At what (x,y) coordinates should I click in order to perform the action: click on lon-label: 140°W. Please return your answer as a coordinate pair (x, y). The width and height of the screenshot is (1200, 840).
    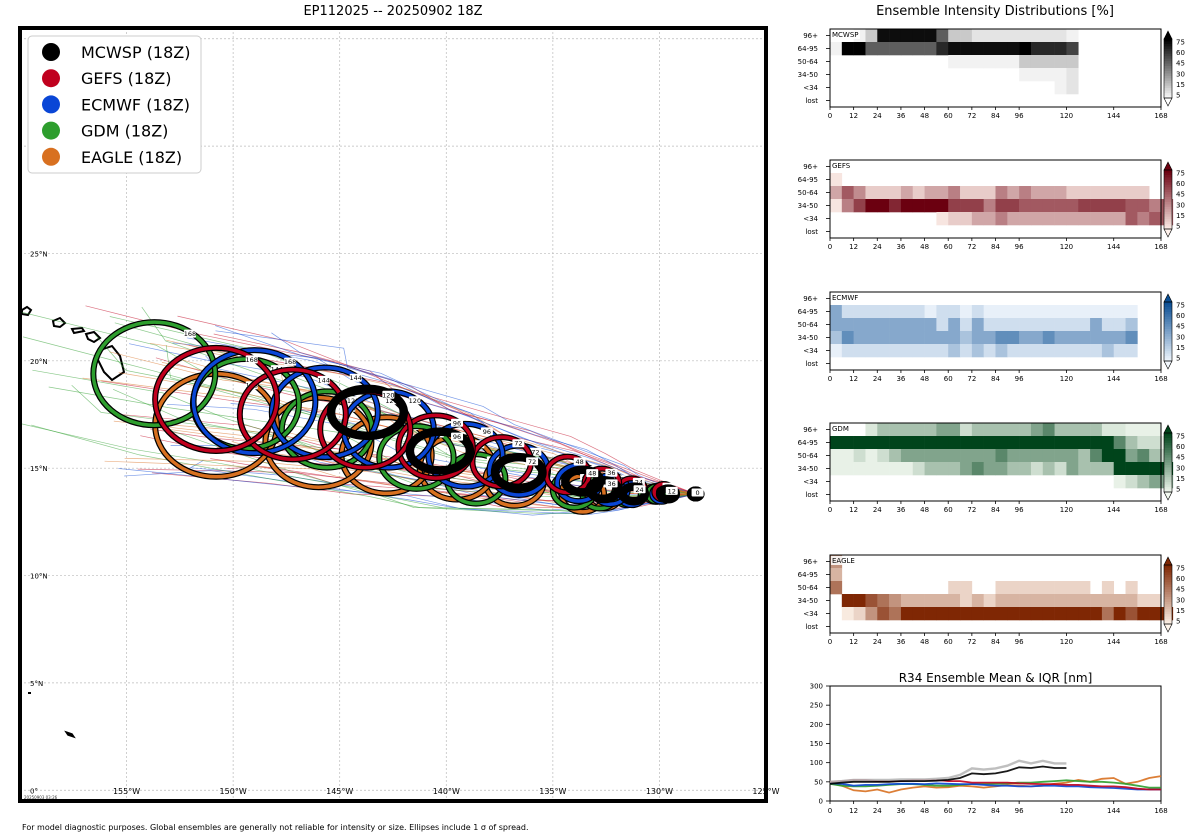
    Looking at the image, I should click on (446, 791).